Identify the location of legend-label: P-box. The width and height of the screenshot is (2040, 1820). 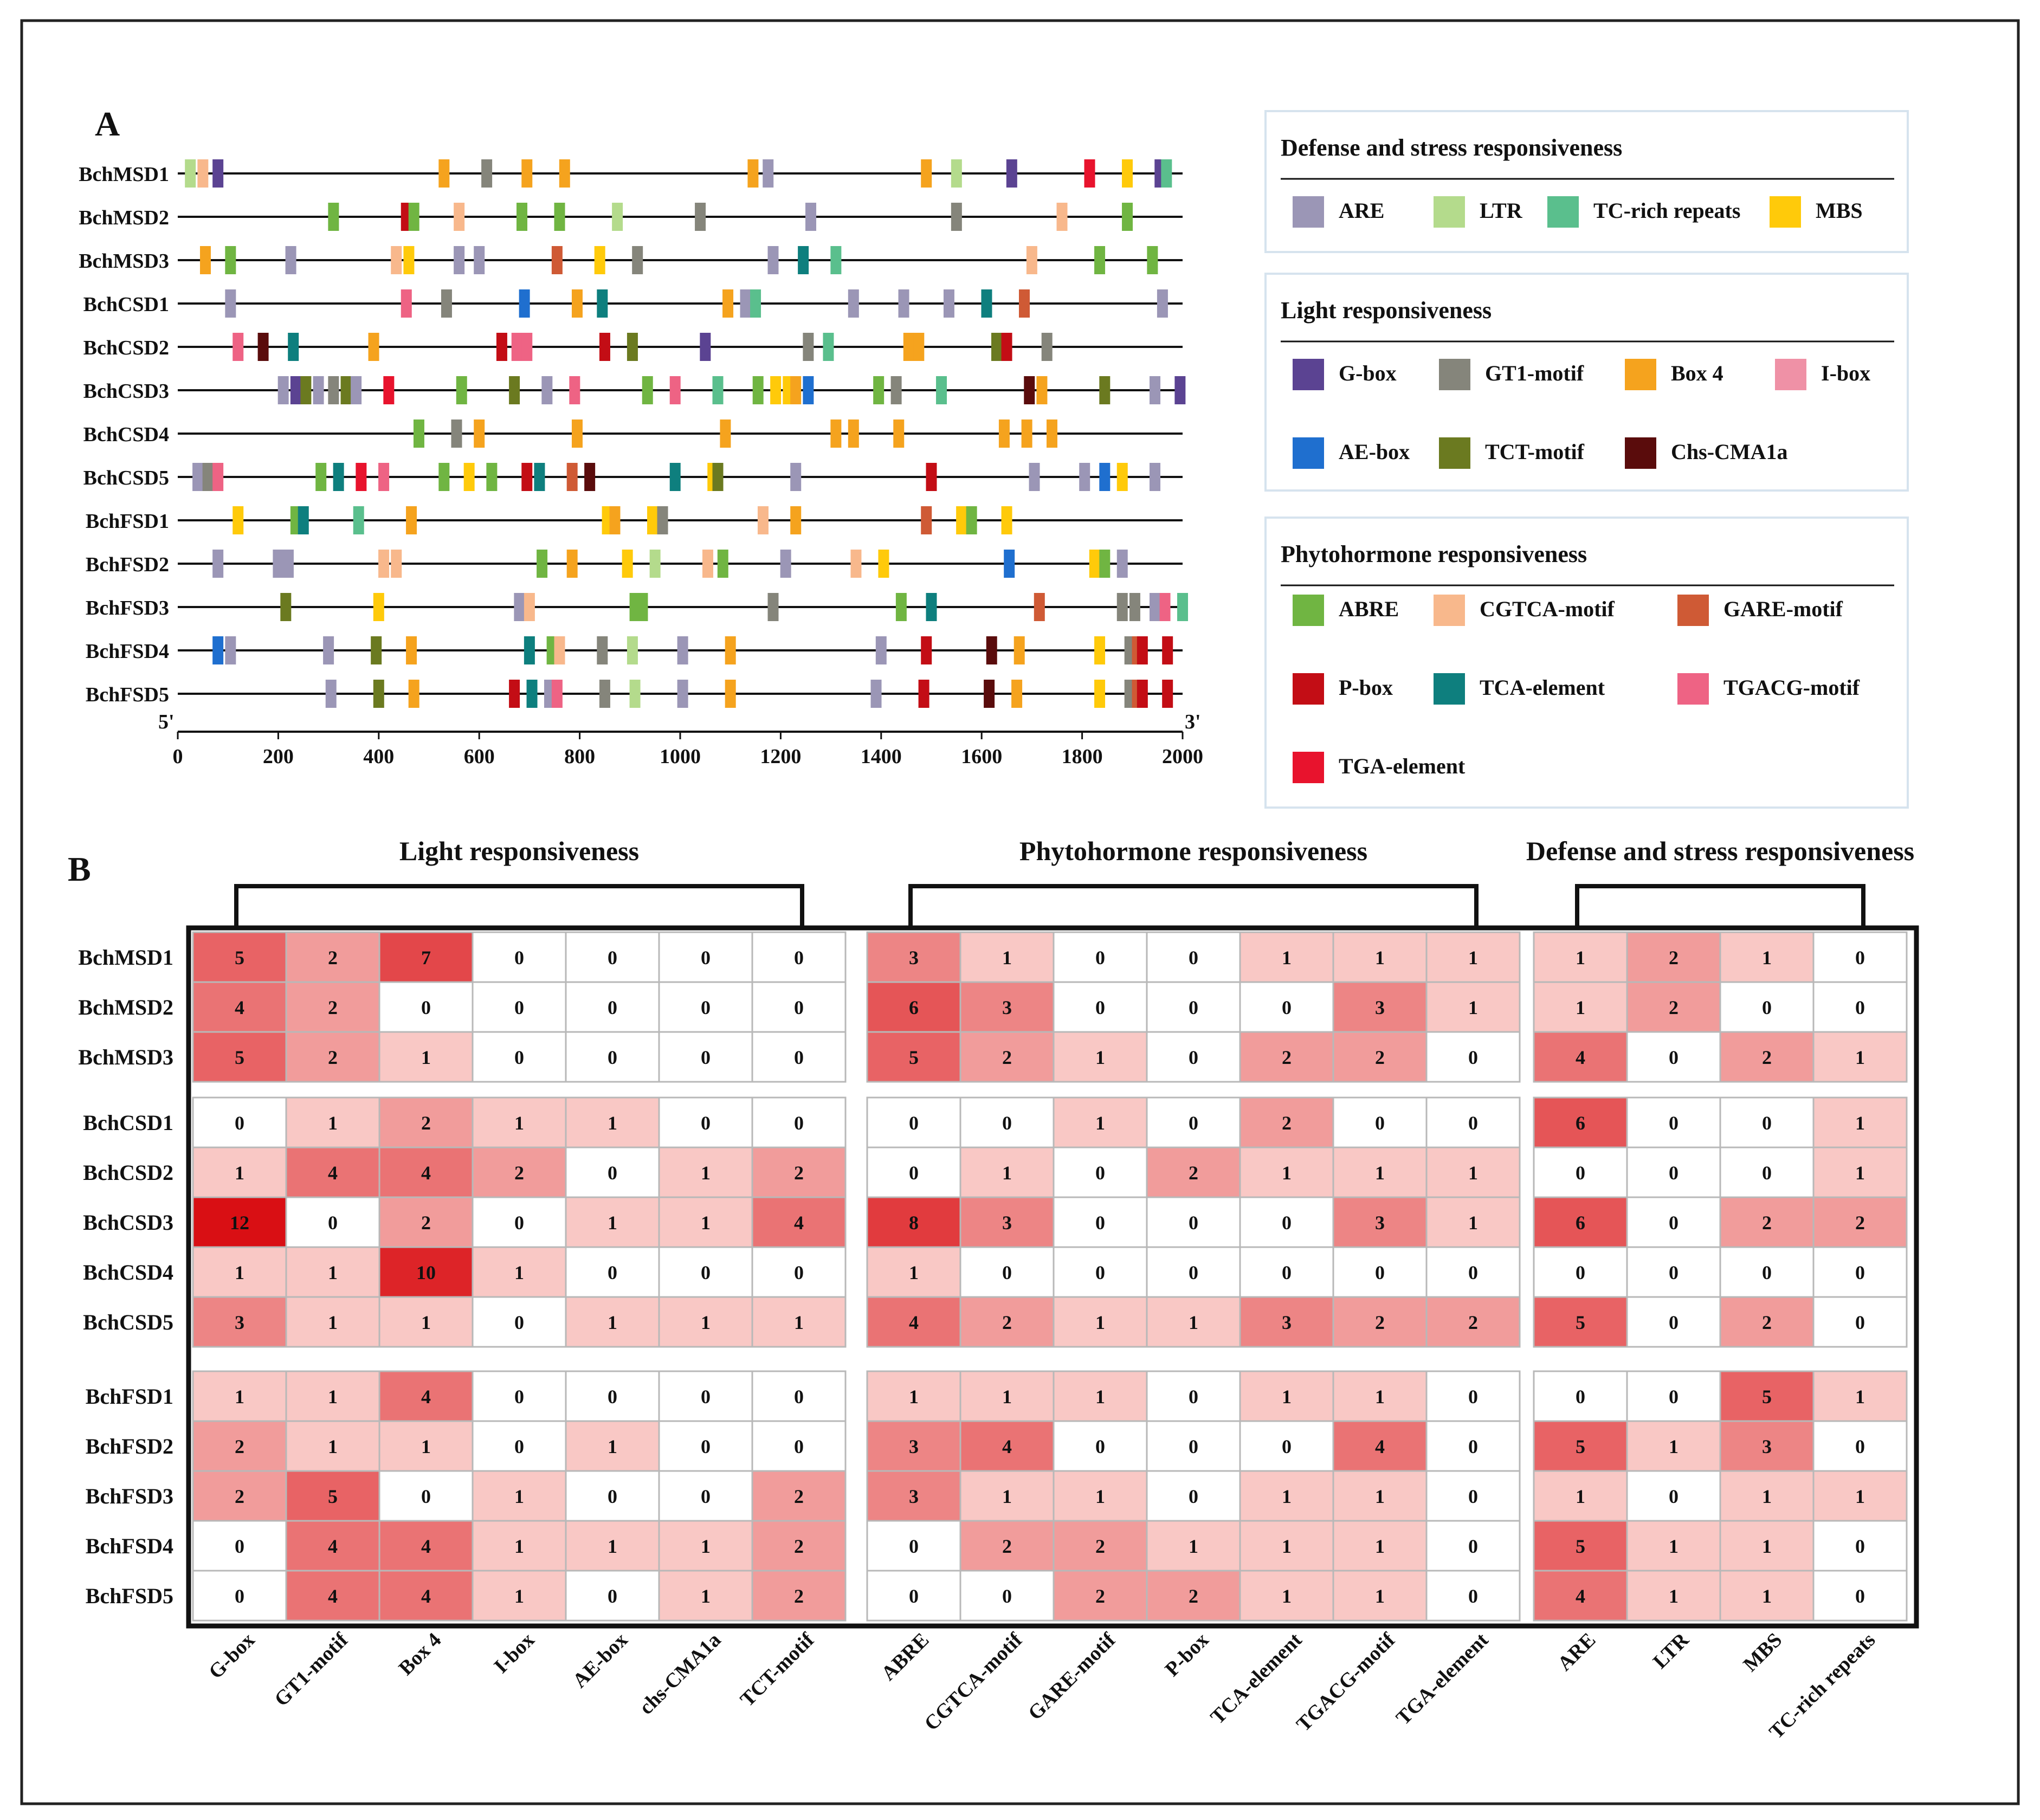
(1366, 688).